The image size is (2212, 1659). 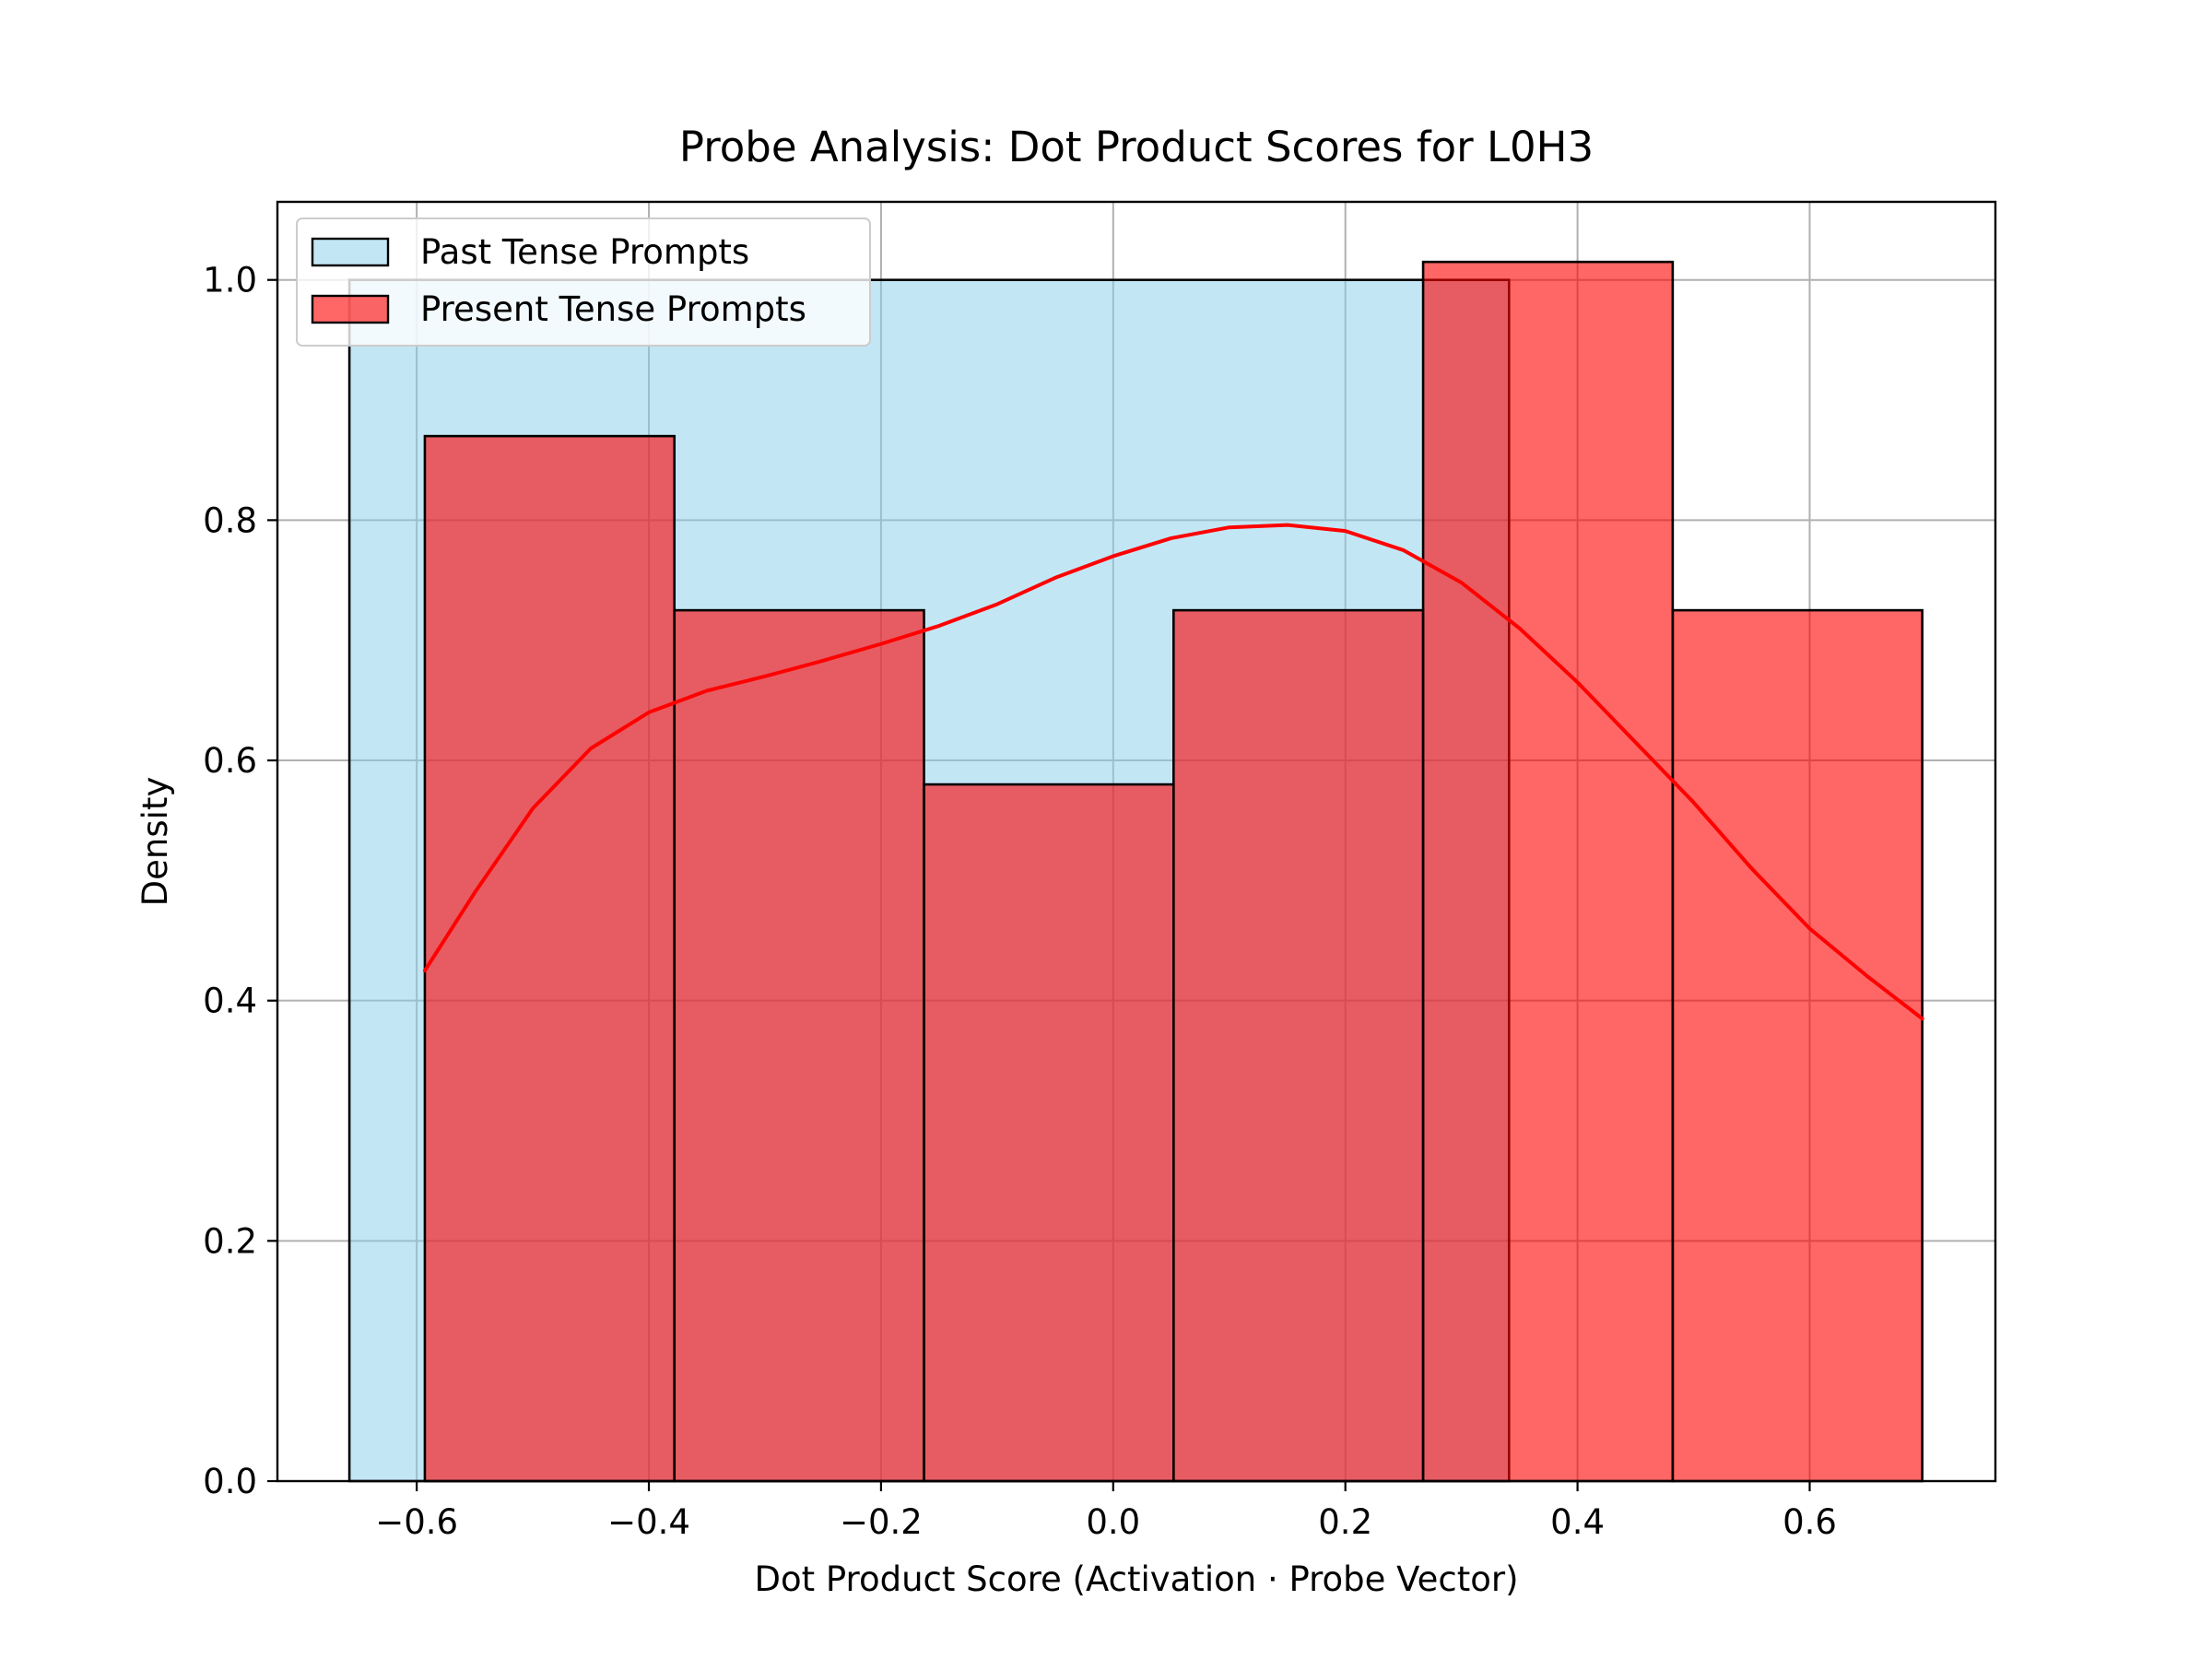 I want to click on legend: Past Tense Prompts Present Tense Prompts, so click(x=583, y=282).